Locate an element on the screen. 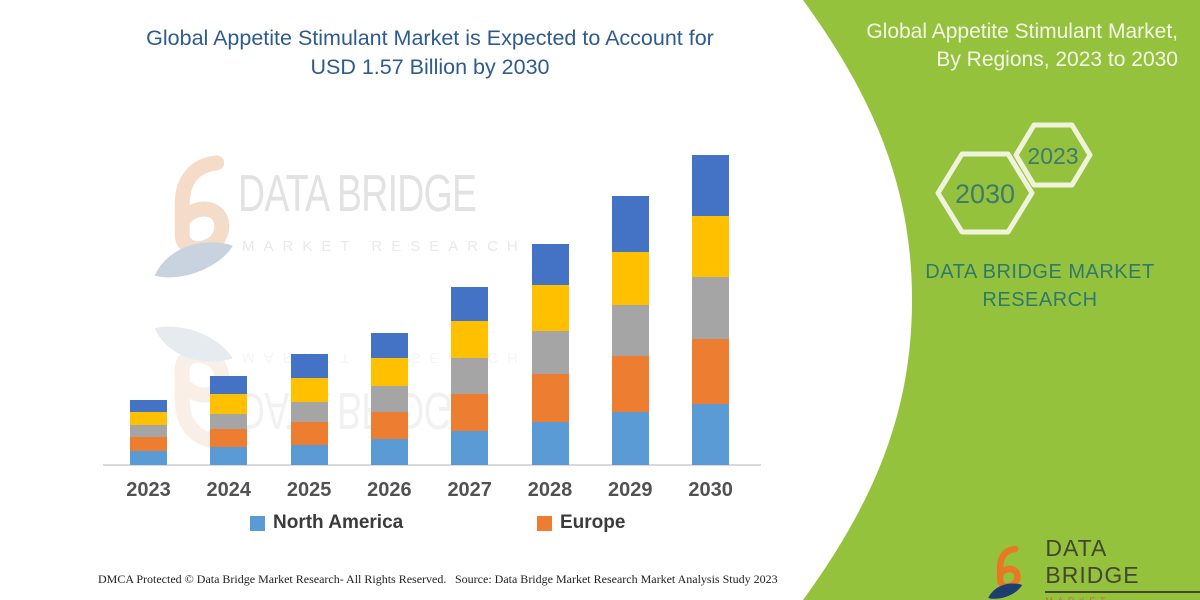 The height and width of the screenshot is (600, 1200). logo-subtitle: MARKET RESEARCH is located at coordinates (1122, 598).